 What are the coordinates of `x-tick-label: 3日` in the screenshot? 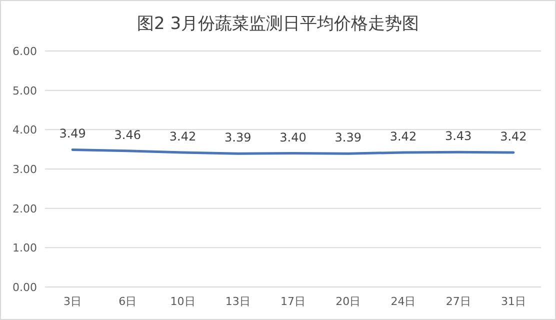 It's located at (73, 301).